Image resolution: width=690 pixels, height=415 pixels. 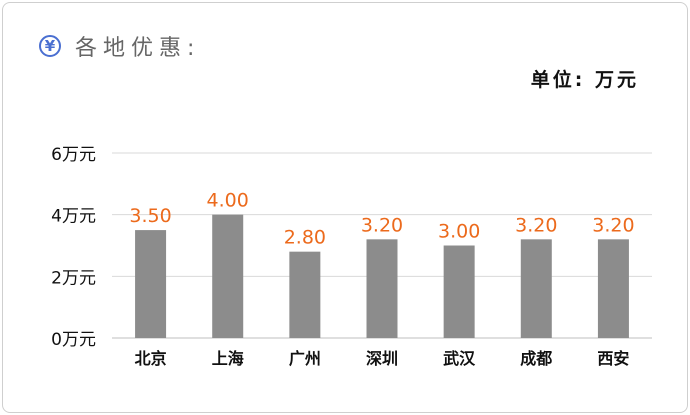 What do you see at coordinates (73, 278) in the screenshot?
I see `y-tick-label: 2万元` at bounding box center [73, 278].